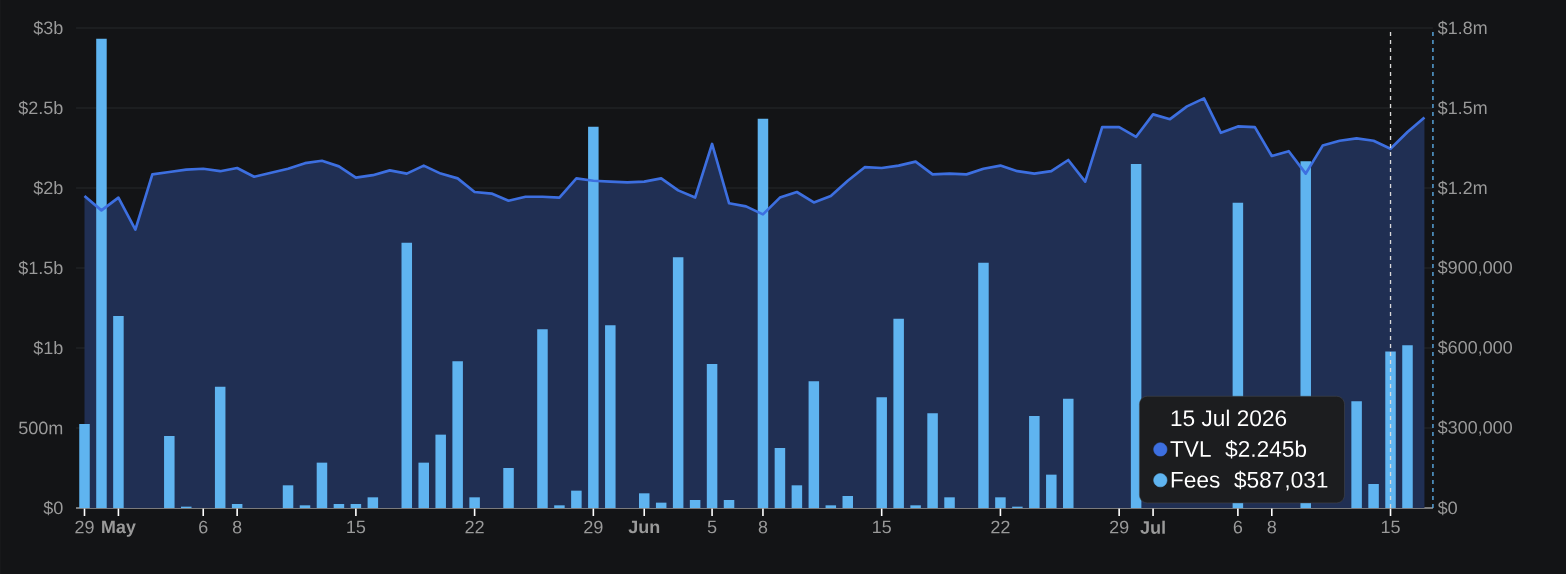 This screenshot has width=1566, height=574. What do you see at coordinates (1195, 479) in the screenshot?
I see `legend-label: Fees` at bounding box center [1195, 479].